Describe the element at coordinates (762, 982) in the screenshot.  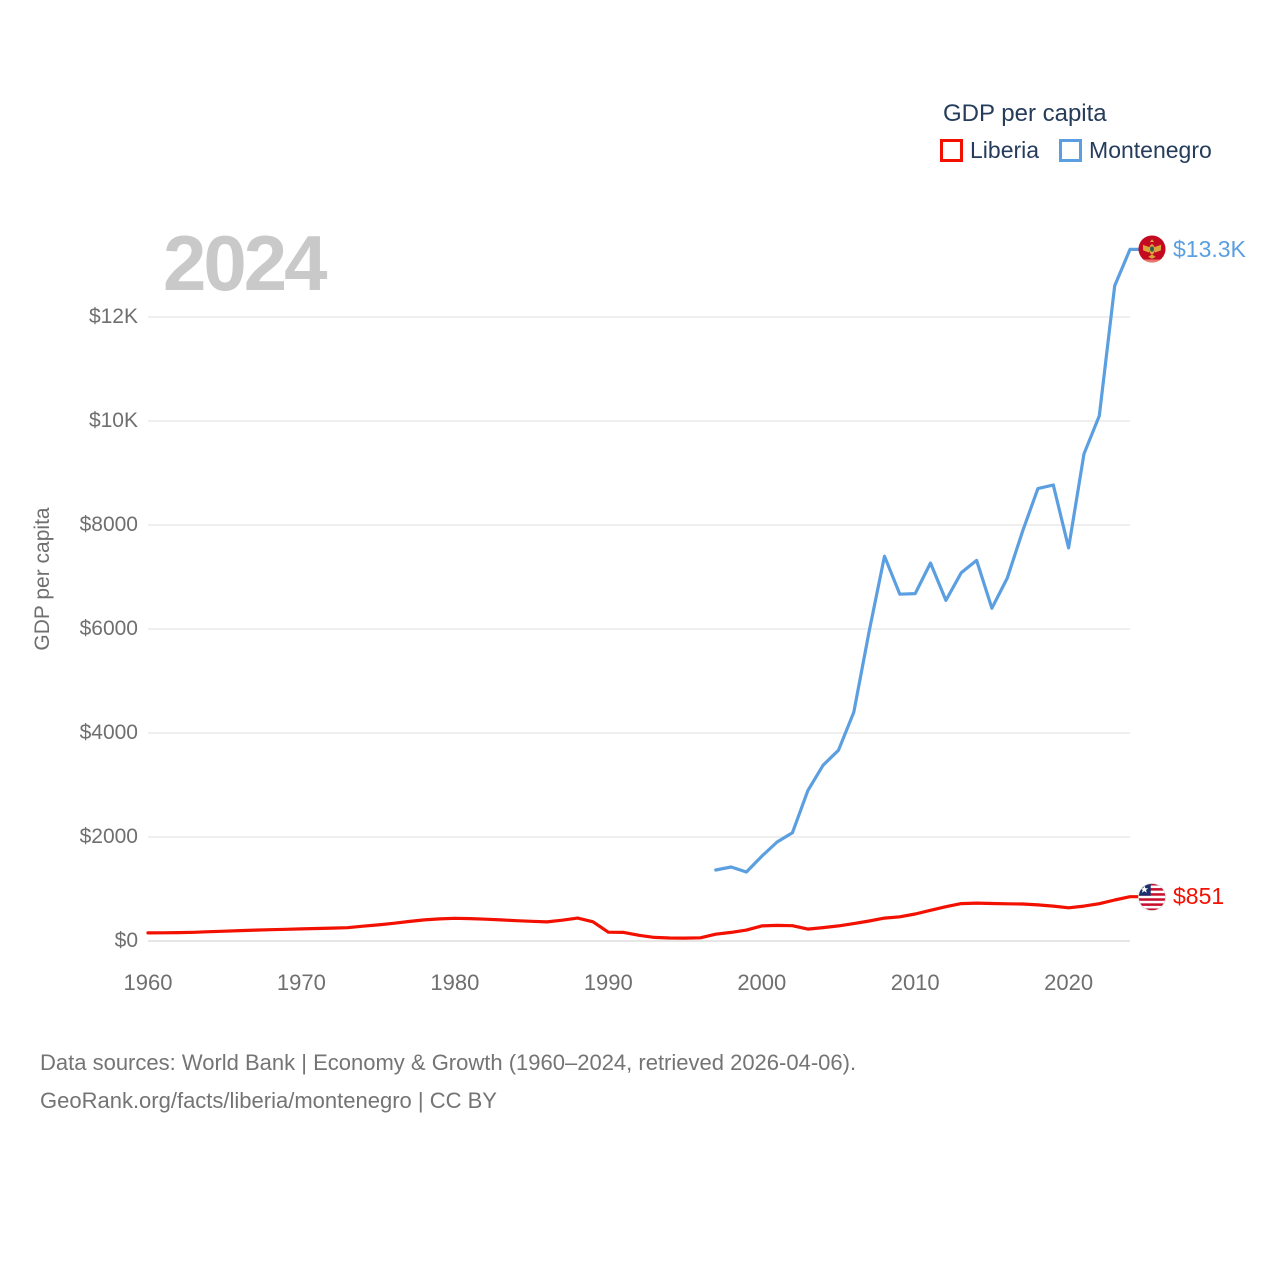
I see `x-tick-label: 2000` at that location.